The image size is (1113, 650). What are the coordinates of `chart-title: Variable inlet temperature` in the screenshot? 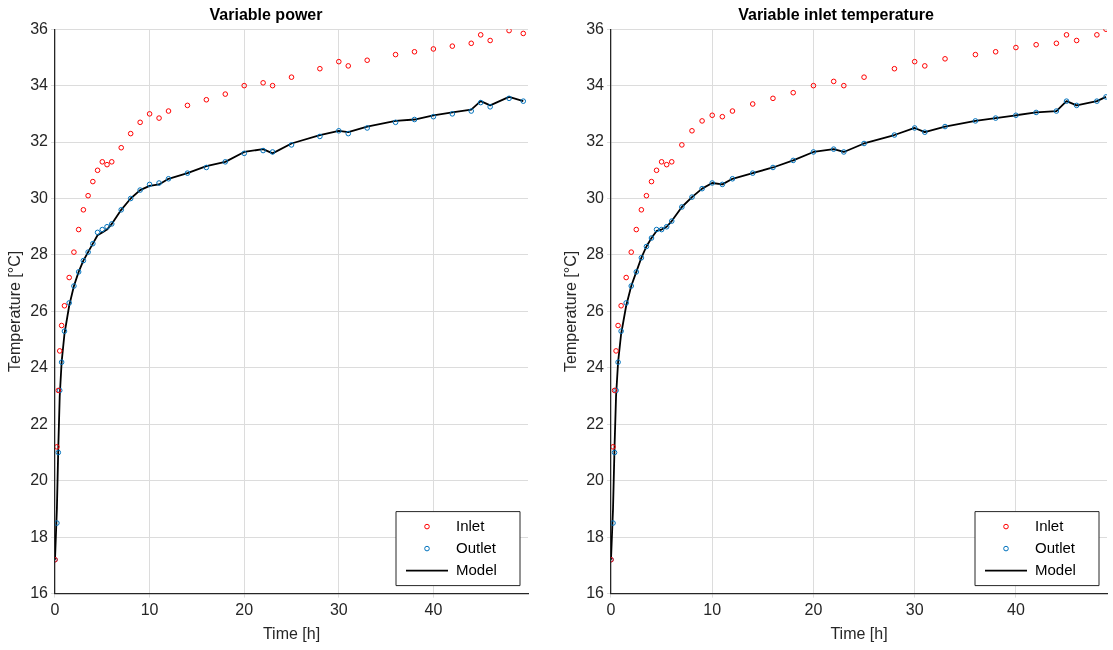 It's located at (836, 15).